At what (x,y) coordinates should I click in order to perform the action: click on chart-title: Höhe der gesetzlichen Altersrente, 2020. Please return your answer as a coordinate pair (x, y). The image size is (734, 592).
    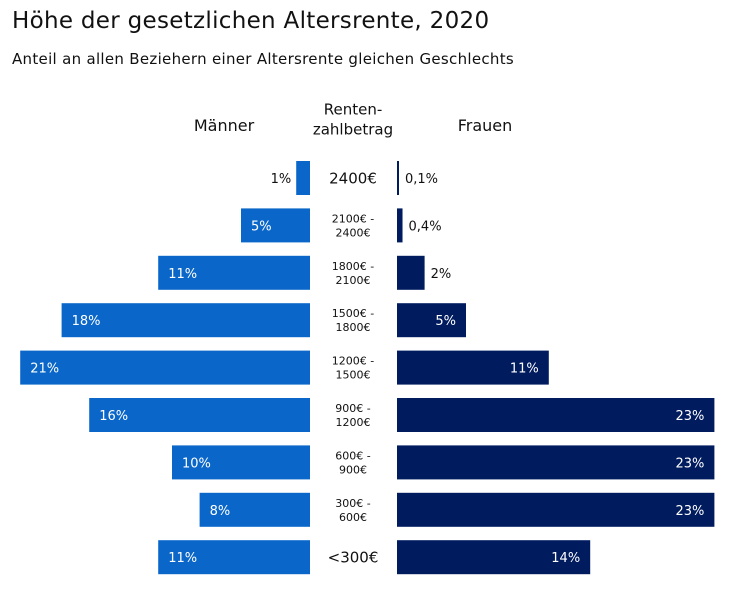
    Looking at the image, I should click on (251, 21).